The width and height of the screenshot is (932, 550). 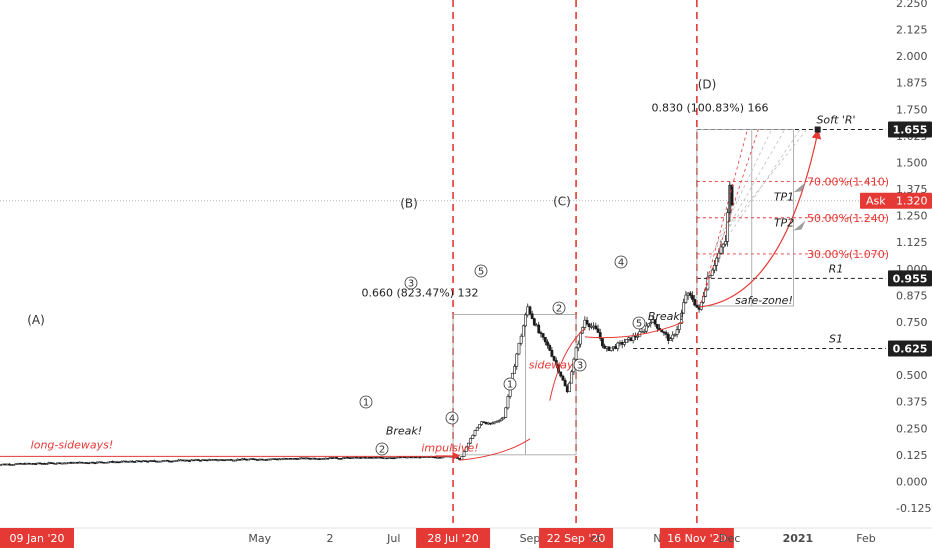 What do you see at coordinates (449, 448) in the screenshot?
I see `annotation-impulsive: impulsive!` at bounding box center [449, 448].